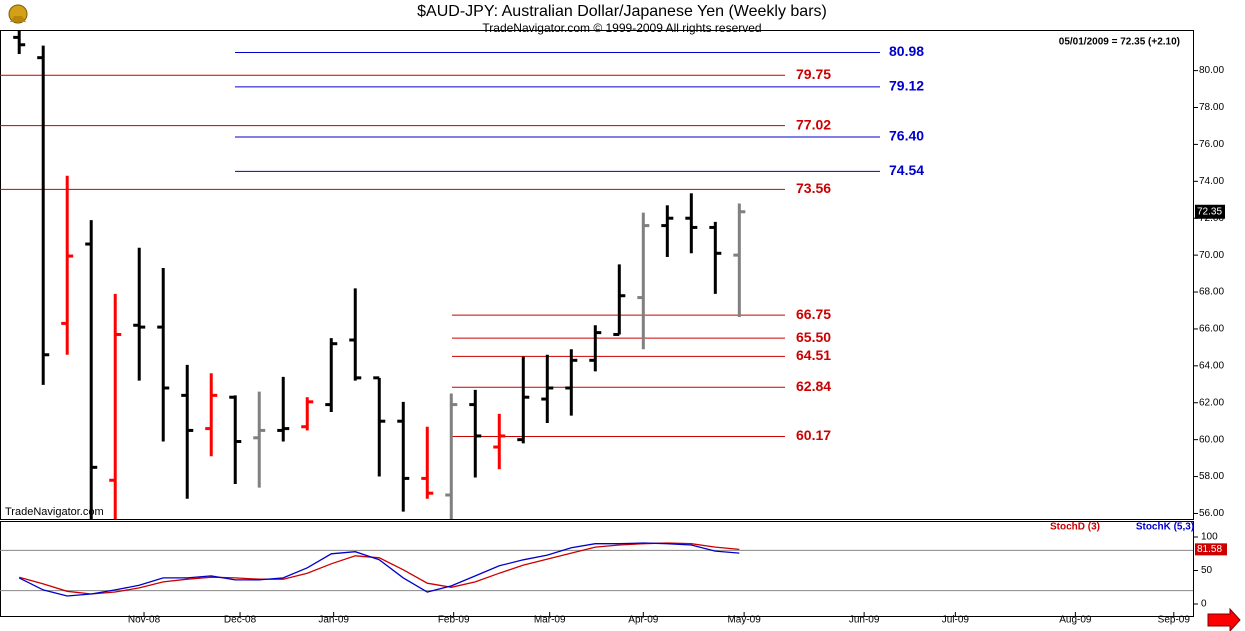 Image resolution: width=1245 pixels, height=631 pixels. I want to click on y-tick-label: 0, so click(1204, 604).